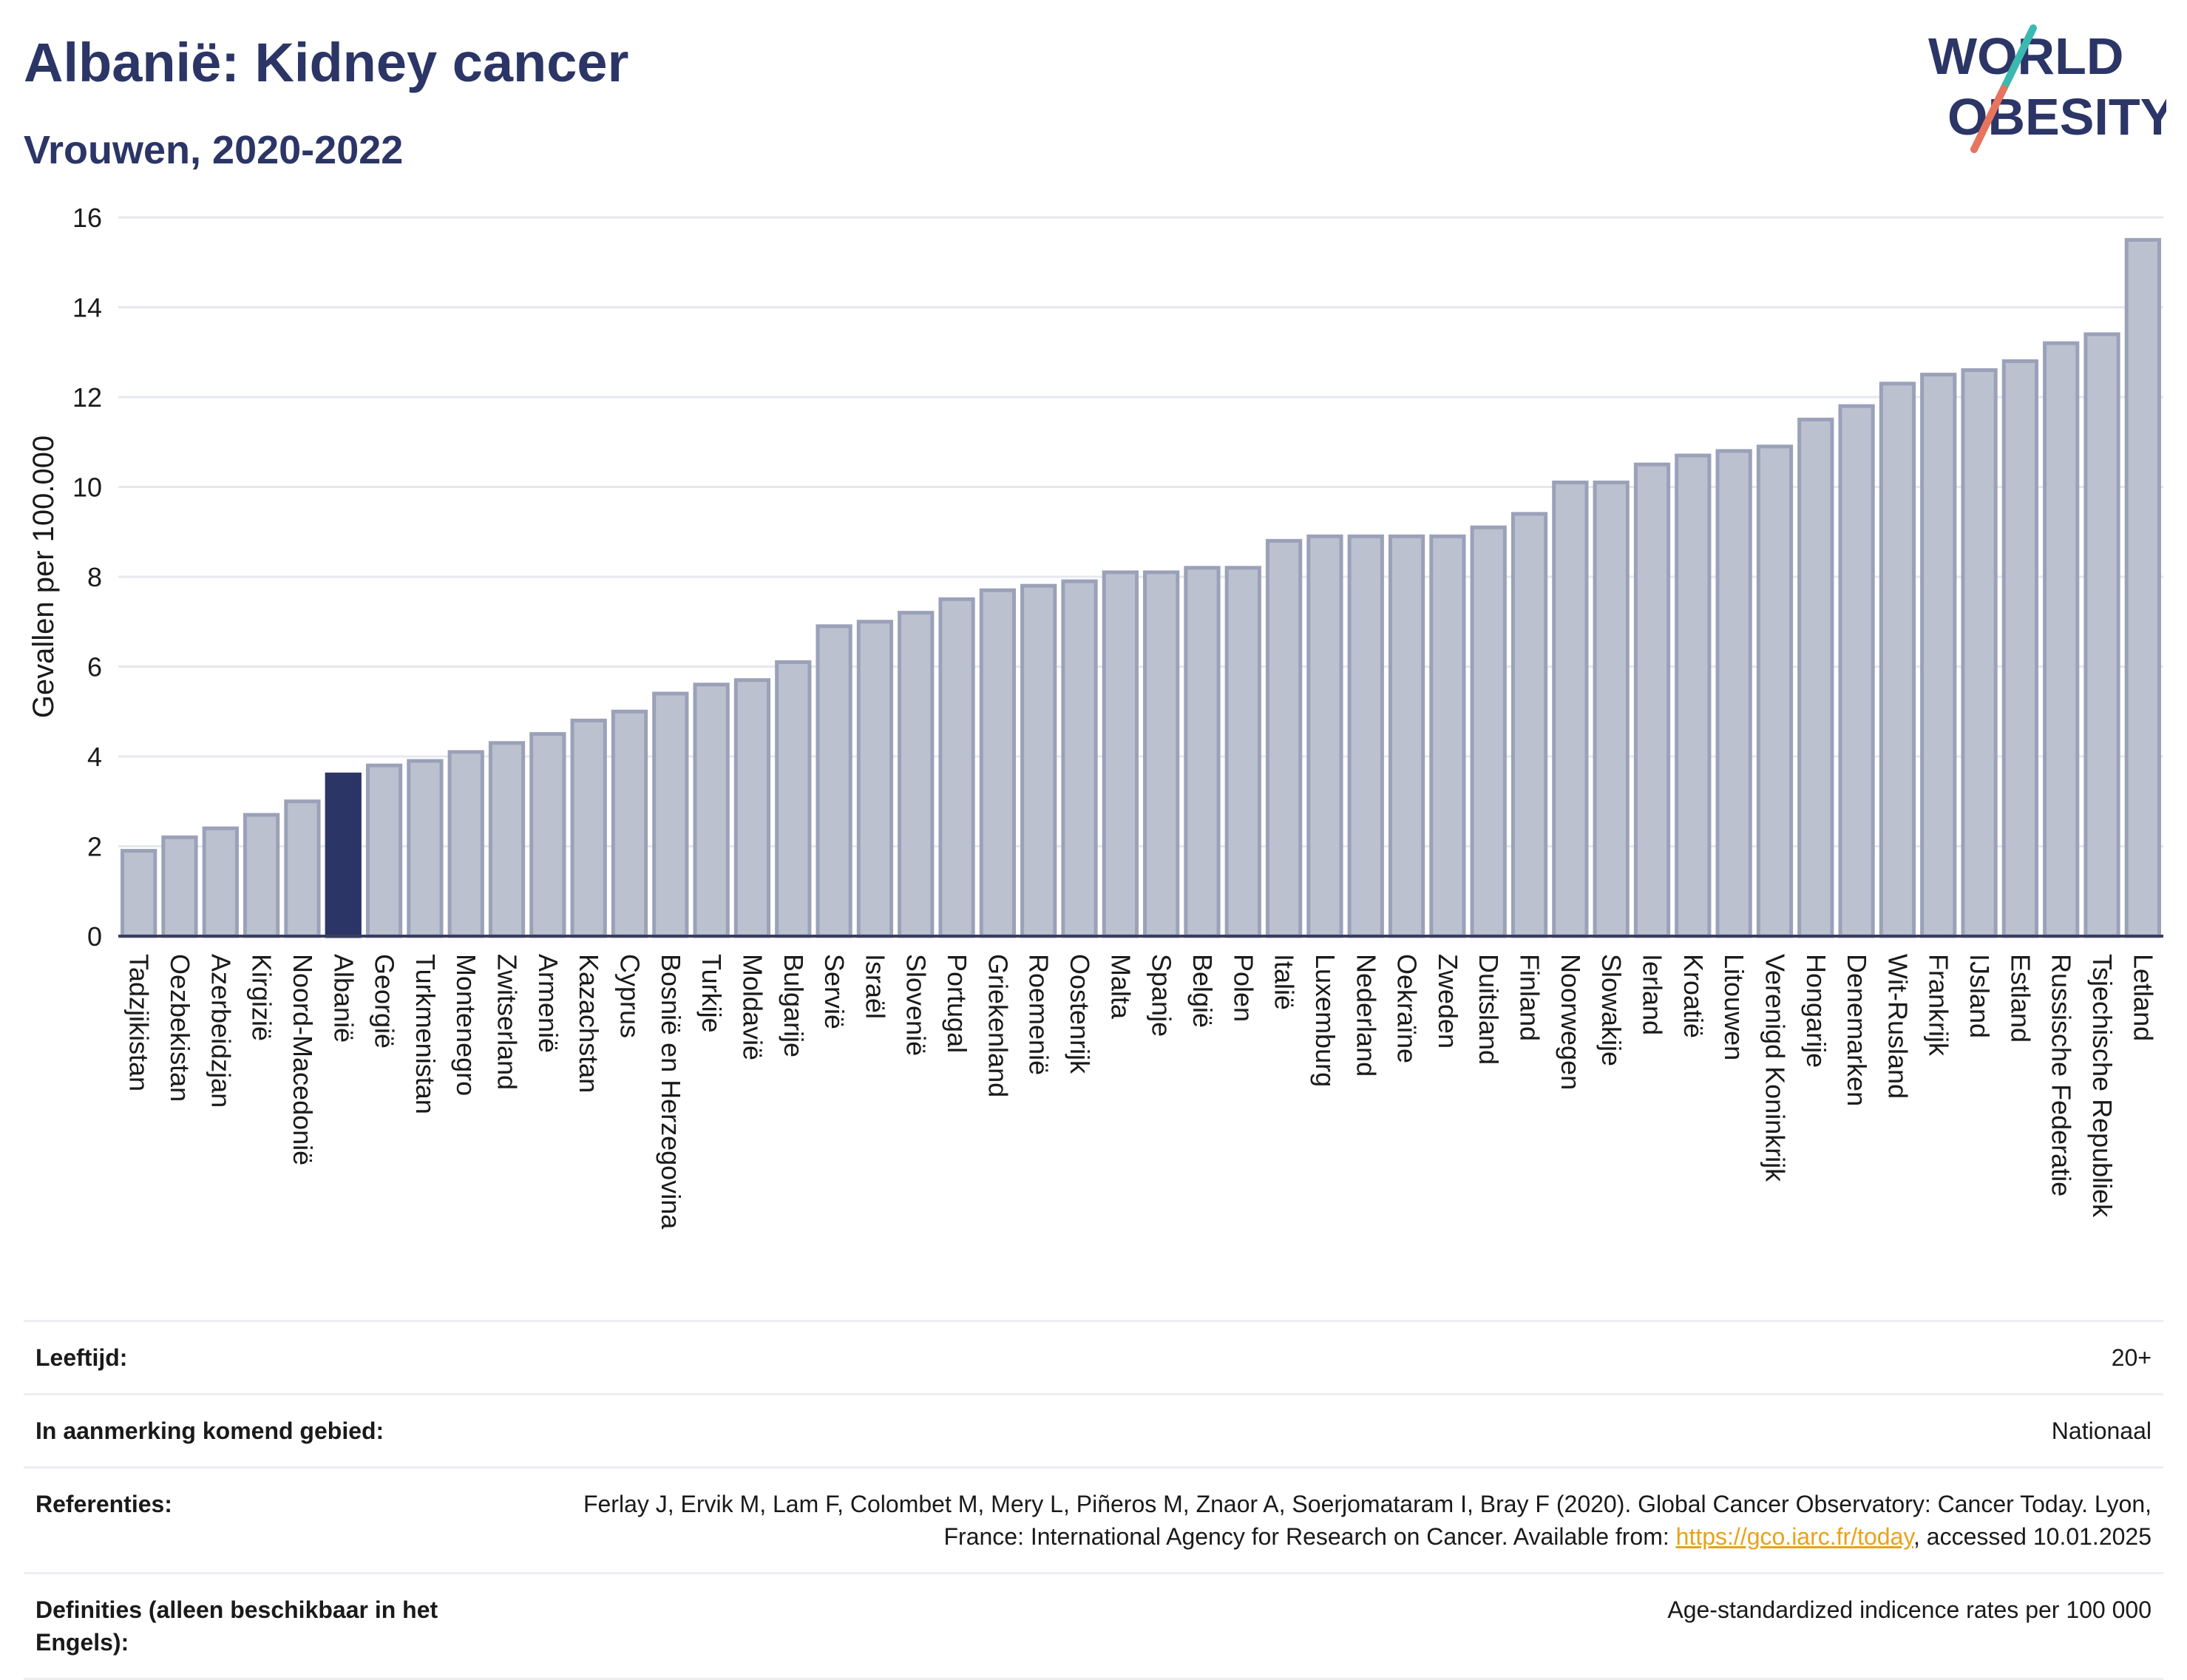 This screenshot has height=1680, width=2187. I want to click on x-tick-label: Nederland, so click(1366, 1015).